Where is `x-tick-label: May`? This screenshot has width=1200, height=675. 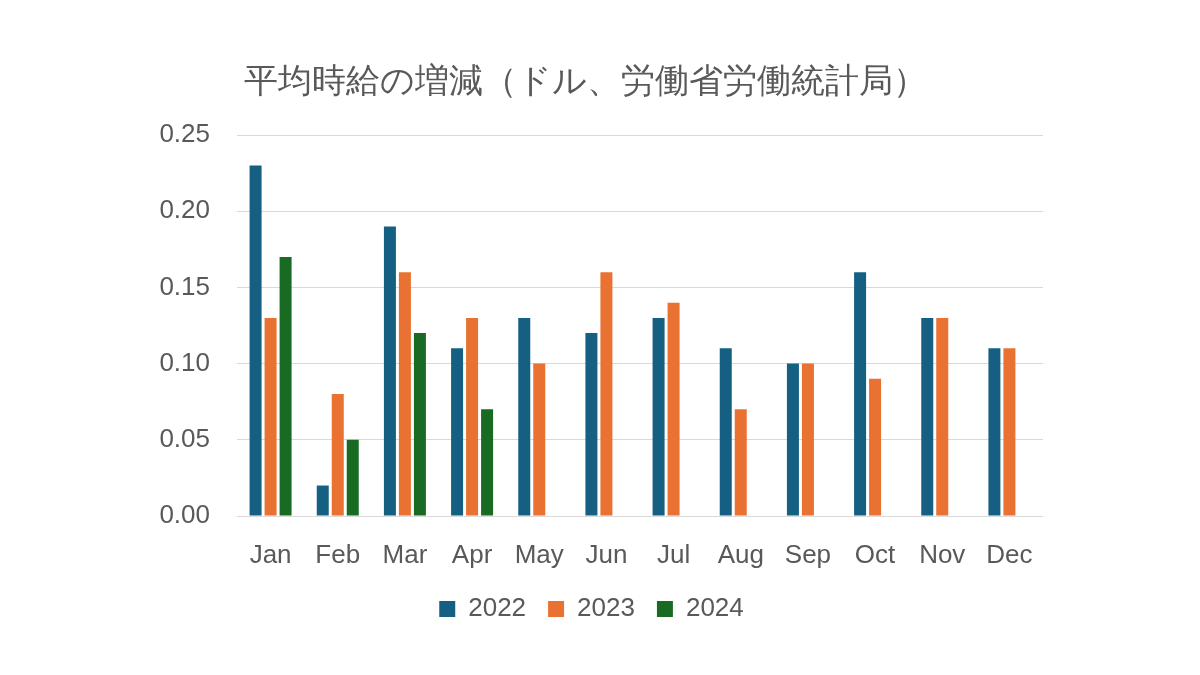
x-tick-label: May is located at coordinates (539, 553).